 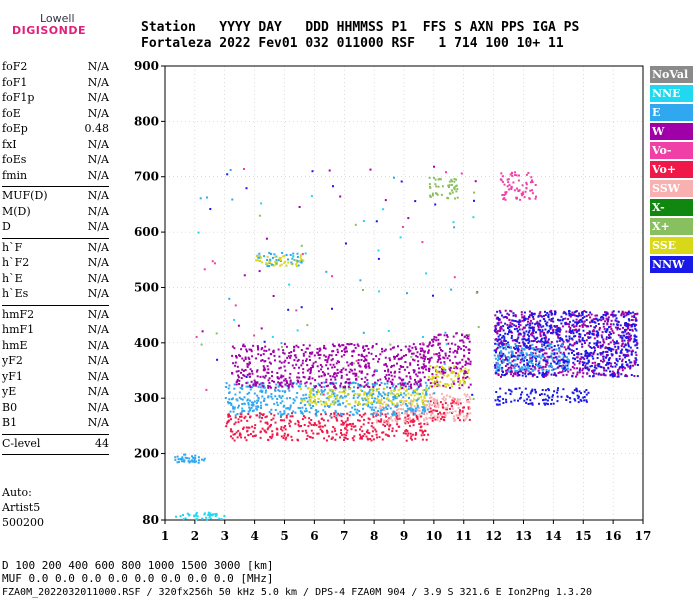 I want to click on param-separator, so click(x=55, y=186).